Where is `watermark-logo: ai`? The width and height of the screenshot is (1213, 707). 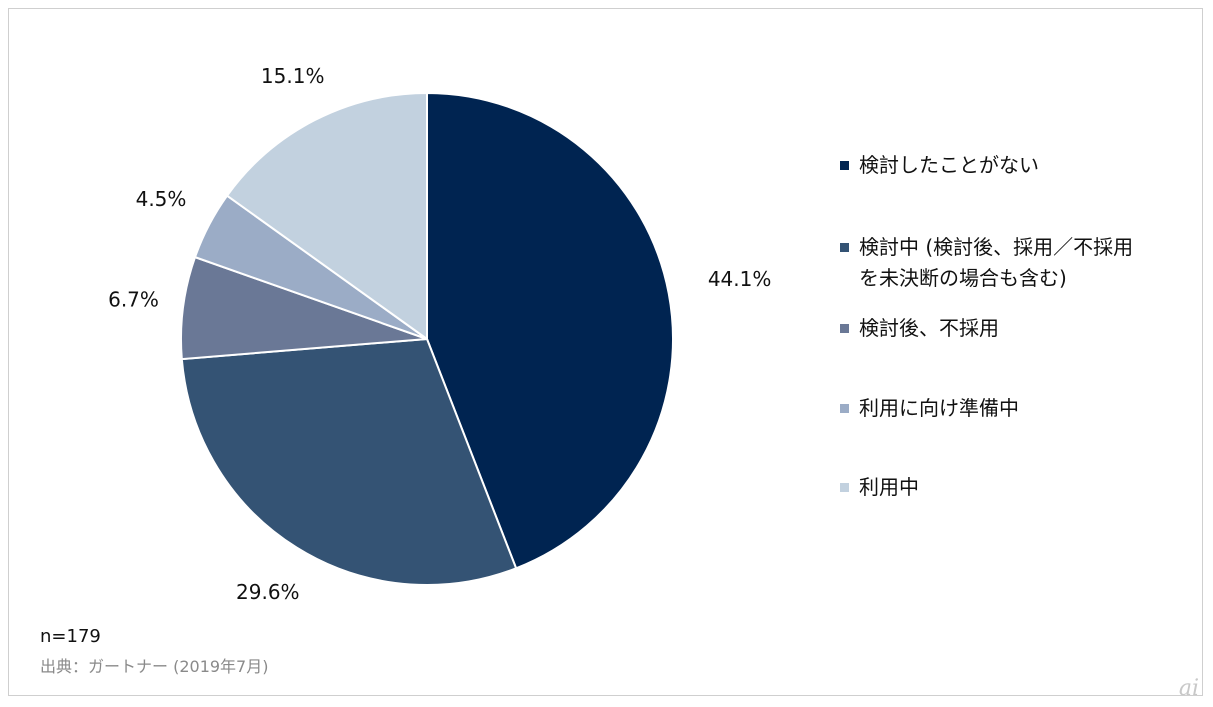
watermark-logo: ai is located at coordinates (1188, 688).